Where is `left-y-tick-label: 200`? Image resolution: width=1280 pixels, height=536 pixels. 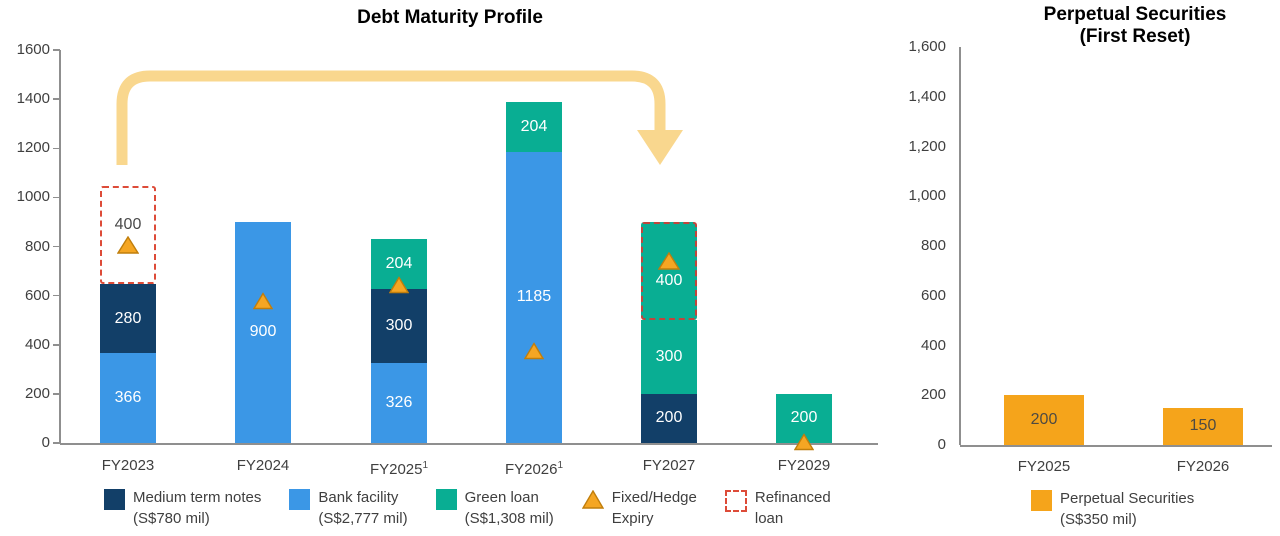
left-y-tick-label: 200 is located at coordinates (37, 393).